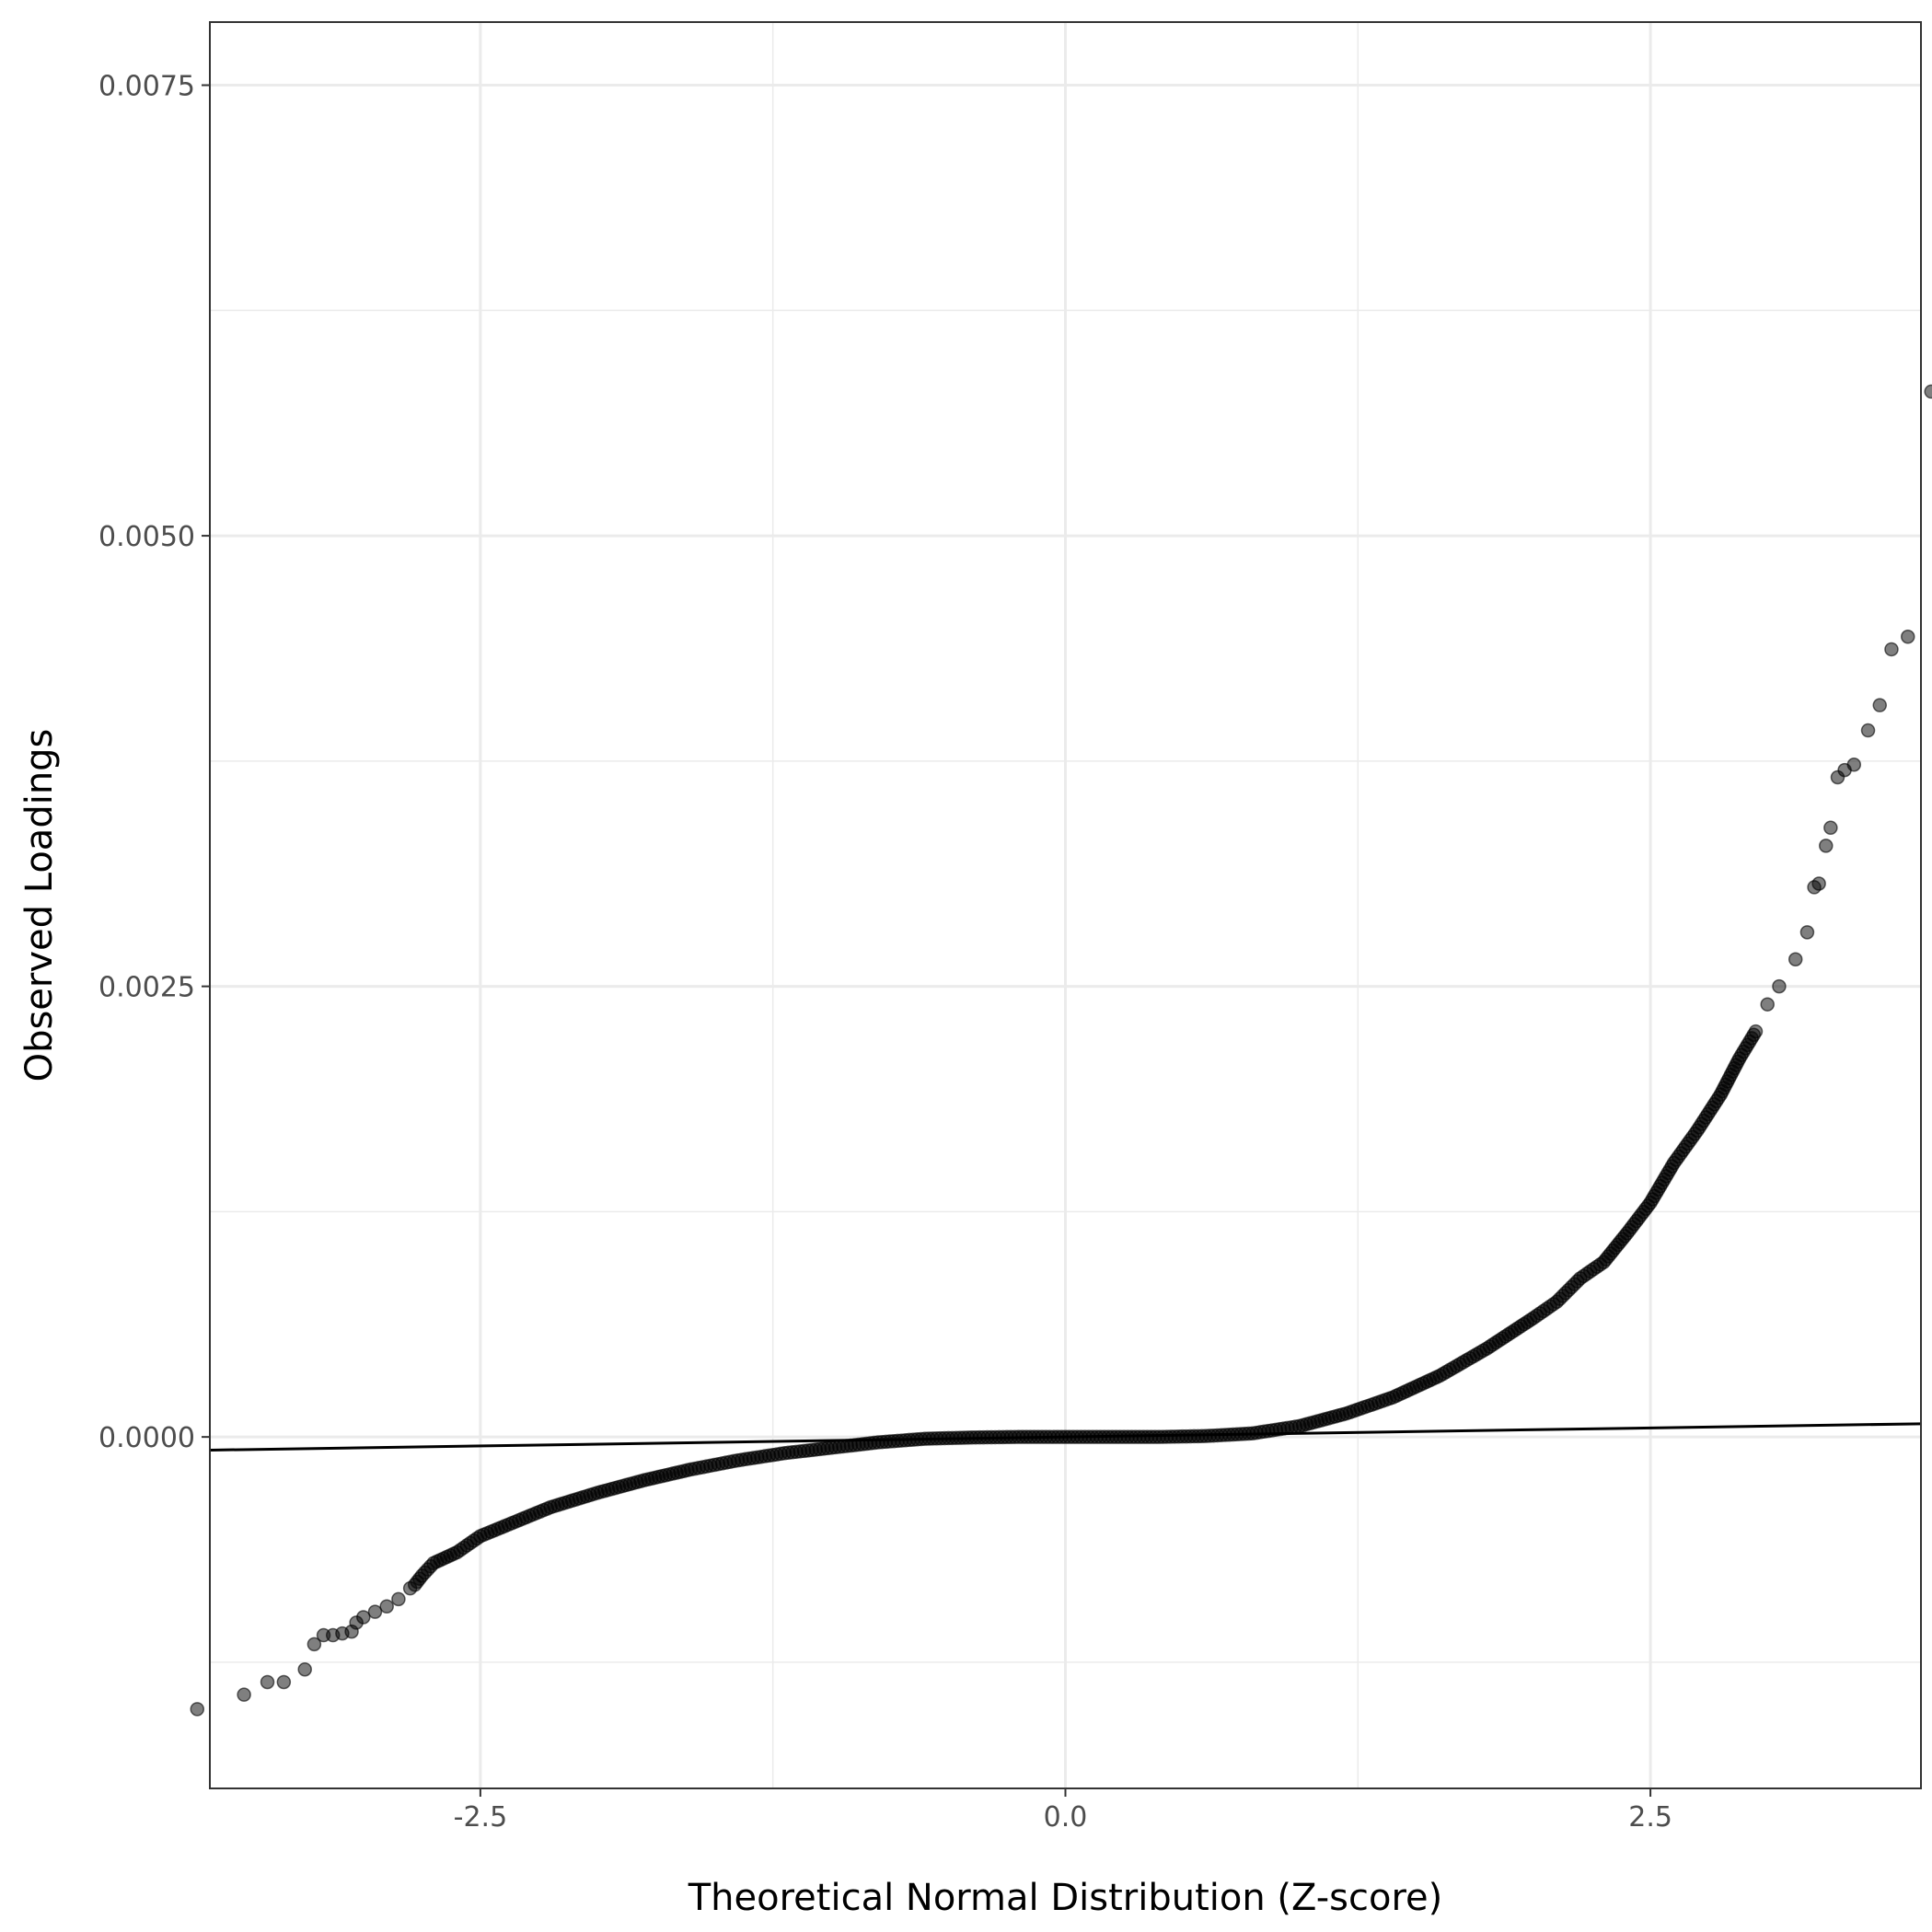 This screenshot has height=1932, width=1932. What do you see at coordinates (147, 87) in the screenshot?
I see `y-tick-label: 0.0075` at bounding box center [147, 87].